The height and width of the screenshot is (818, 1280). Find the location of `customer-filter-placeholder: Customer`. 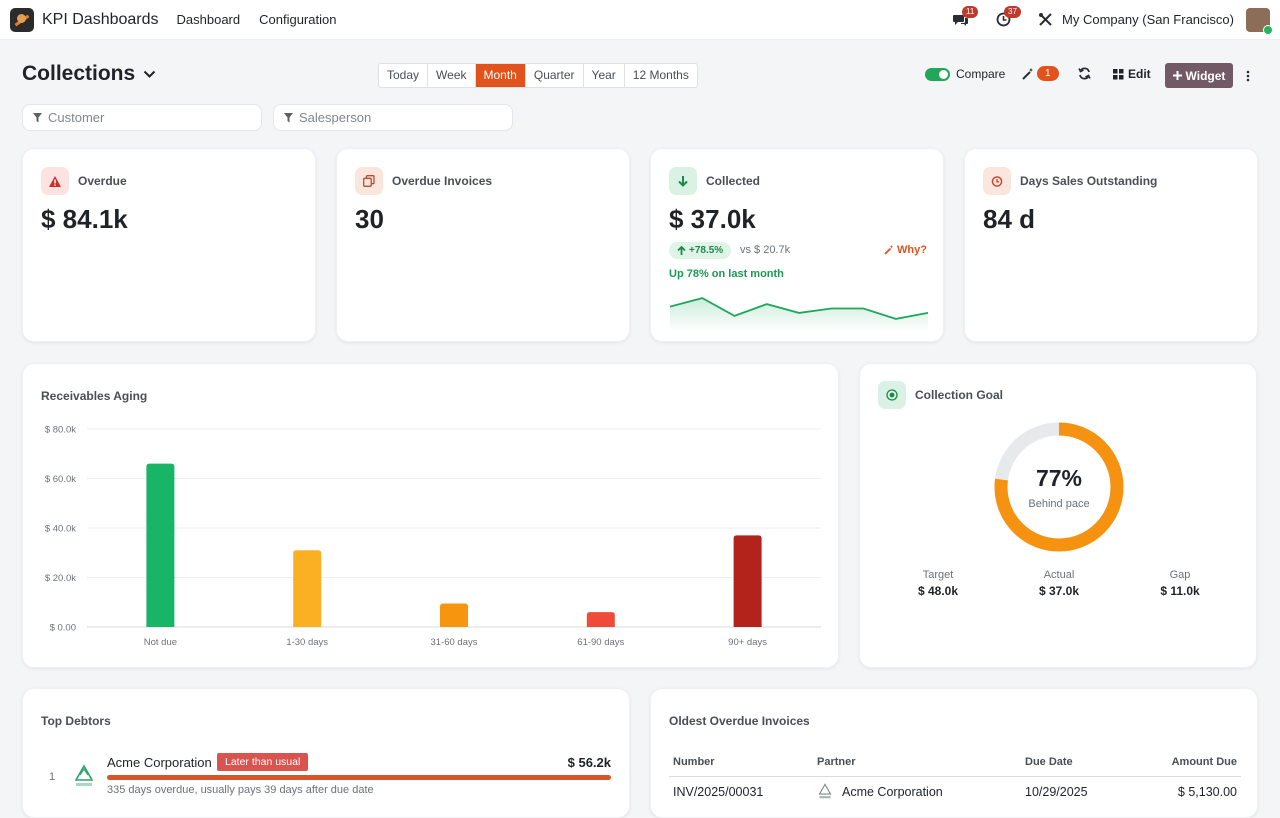

customer-filter-placeholder: Customer is located at coordinates (76, 117).